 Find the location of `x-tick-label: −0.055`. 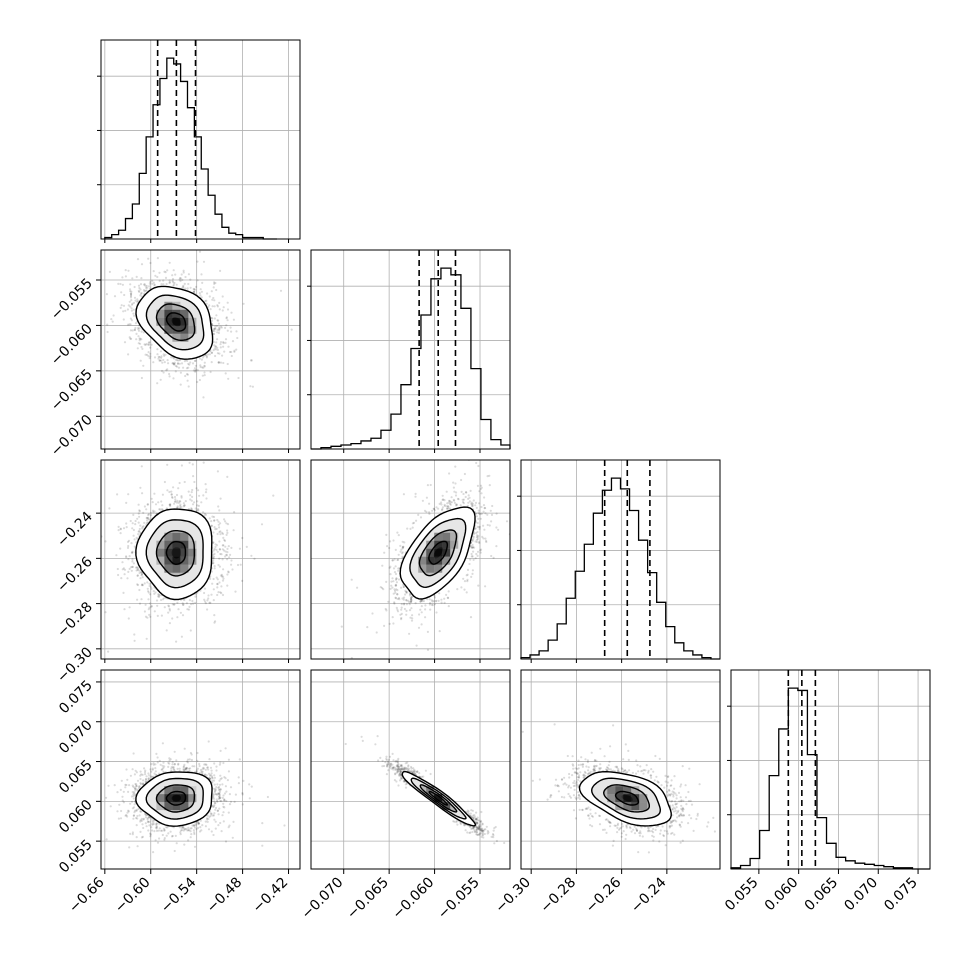

x-tick-label: −0.055 is located at coordinates (459, 899).